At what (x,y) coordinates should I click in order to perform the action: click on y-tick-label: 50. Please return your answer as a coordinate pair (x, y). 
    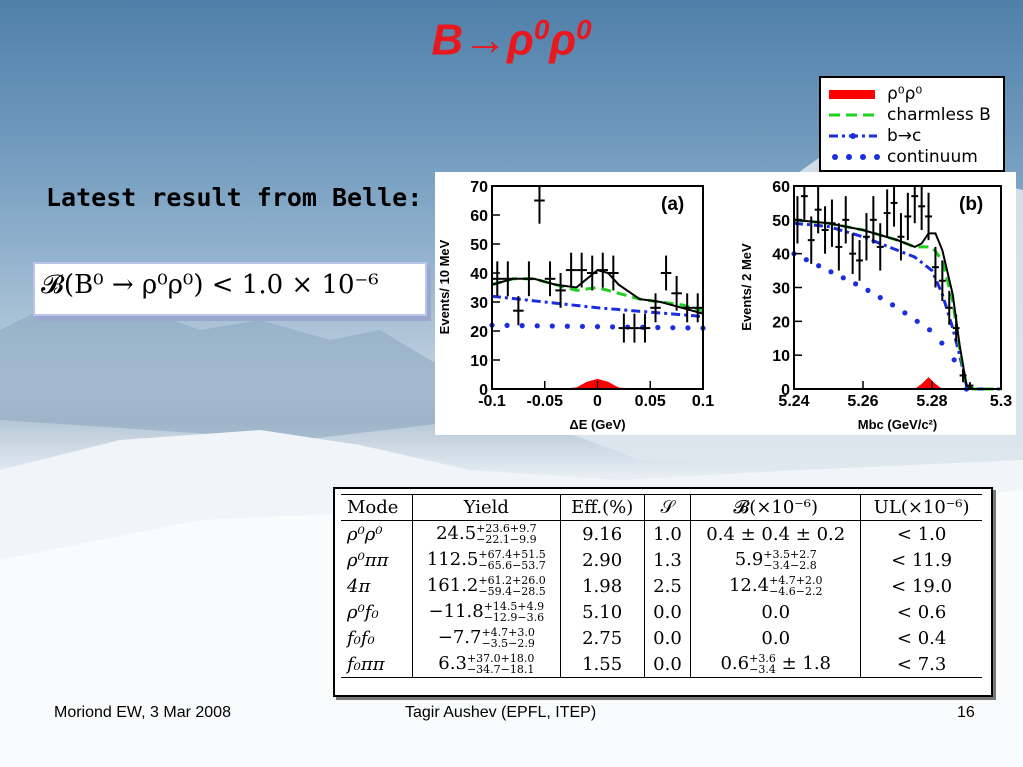
    Looking at the image, I should click on (479, 245).